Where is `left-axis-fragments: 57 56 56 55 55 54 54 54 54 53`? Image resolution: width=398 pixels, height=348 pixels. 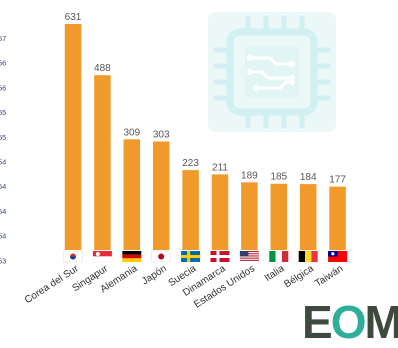 left-axis-fragments: 57 56 56 55 55 54 54 54 54 53 is located at coordinates (3, 149).